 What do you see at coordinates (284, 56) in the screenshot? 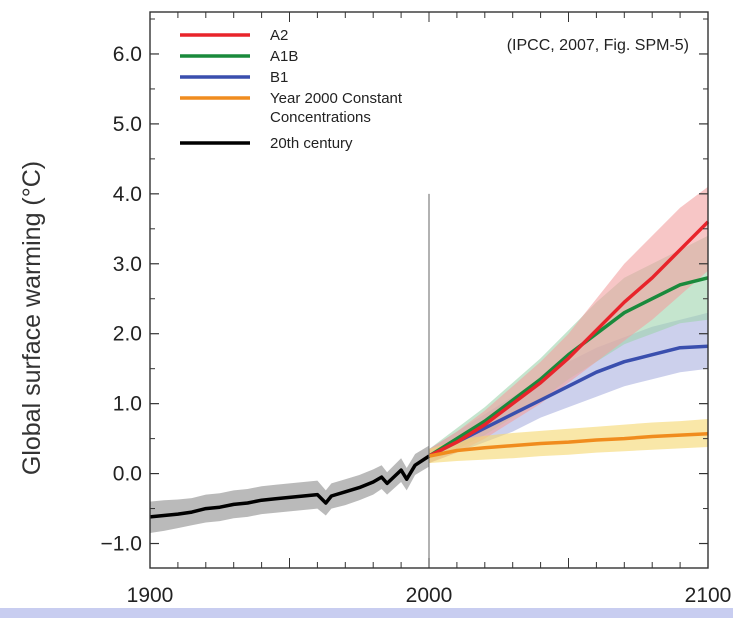
I see `legend-label: A1B` at bounding box center [284, 56].